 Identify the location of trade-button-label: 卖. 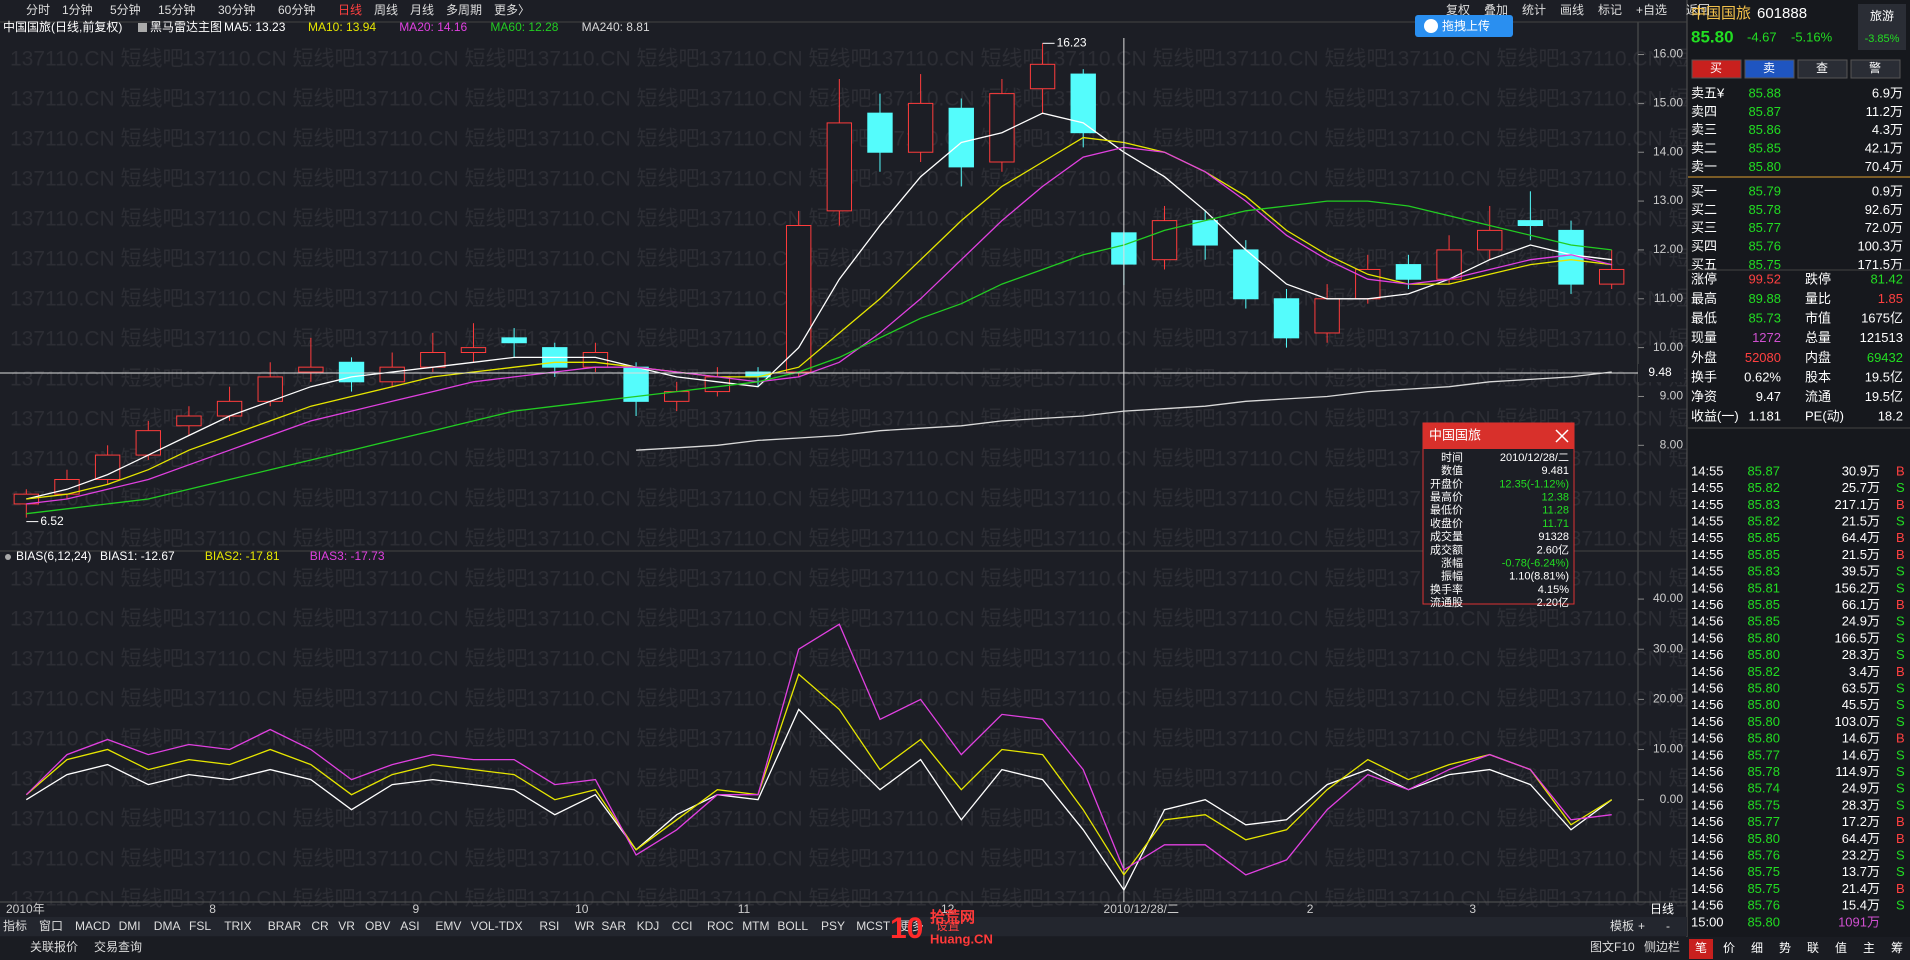
(1769, 68).